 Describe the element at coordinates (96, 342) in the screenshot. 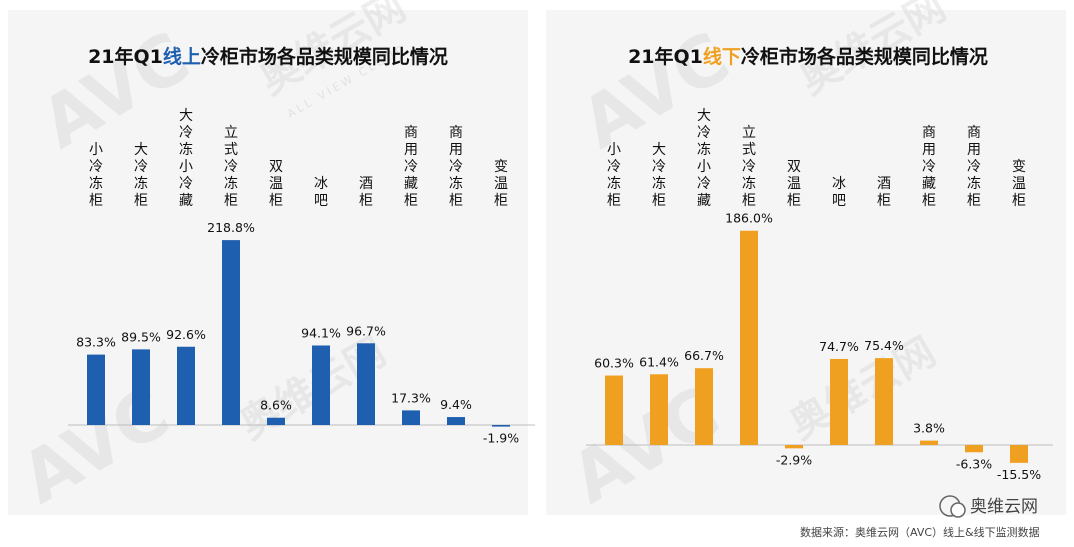

I see `value-label: 83.3%` at that location.